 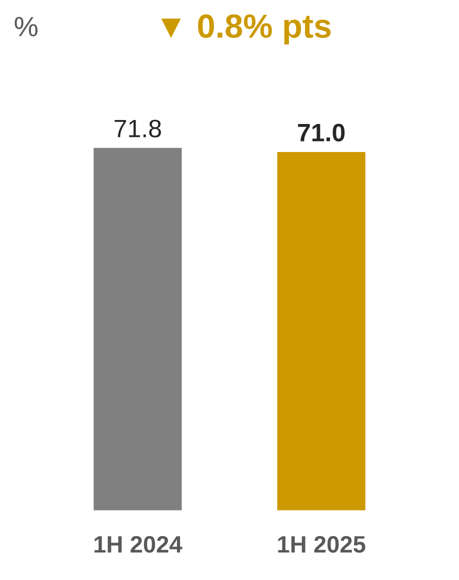 I want to click on x-tick-label: 1H 2025, so click(x=322, y=544).